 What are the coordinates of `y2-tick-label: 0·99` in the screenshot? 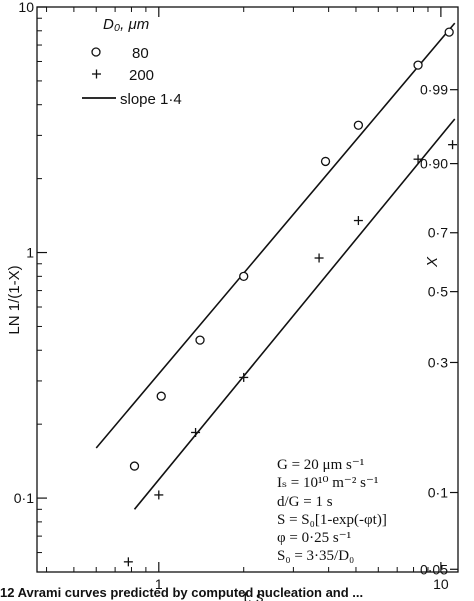 It's located at (434, 90).